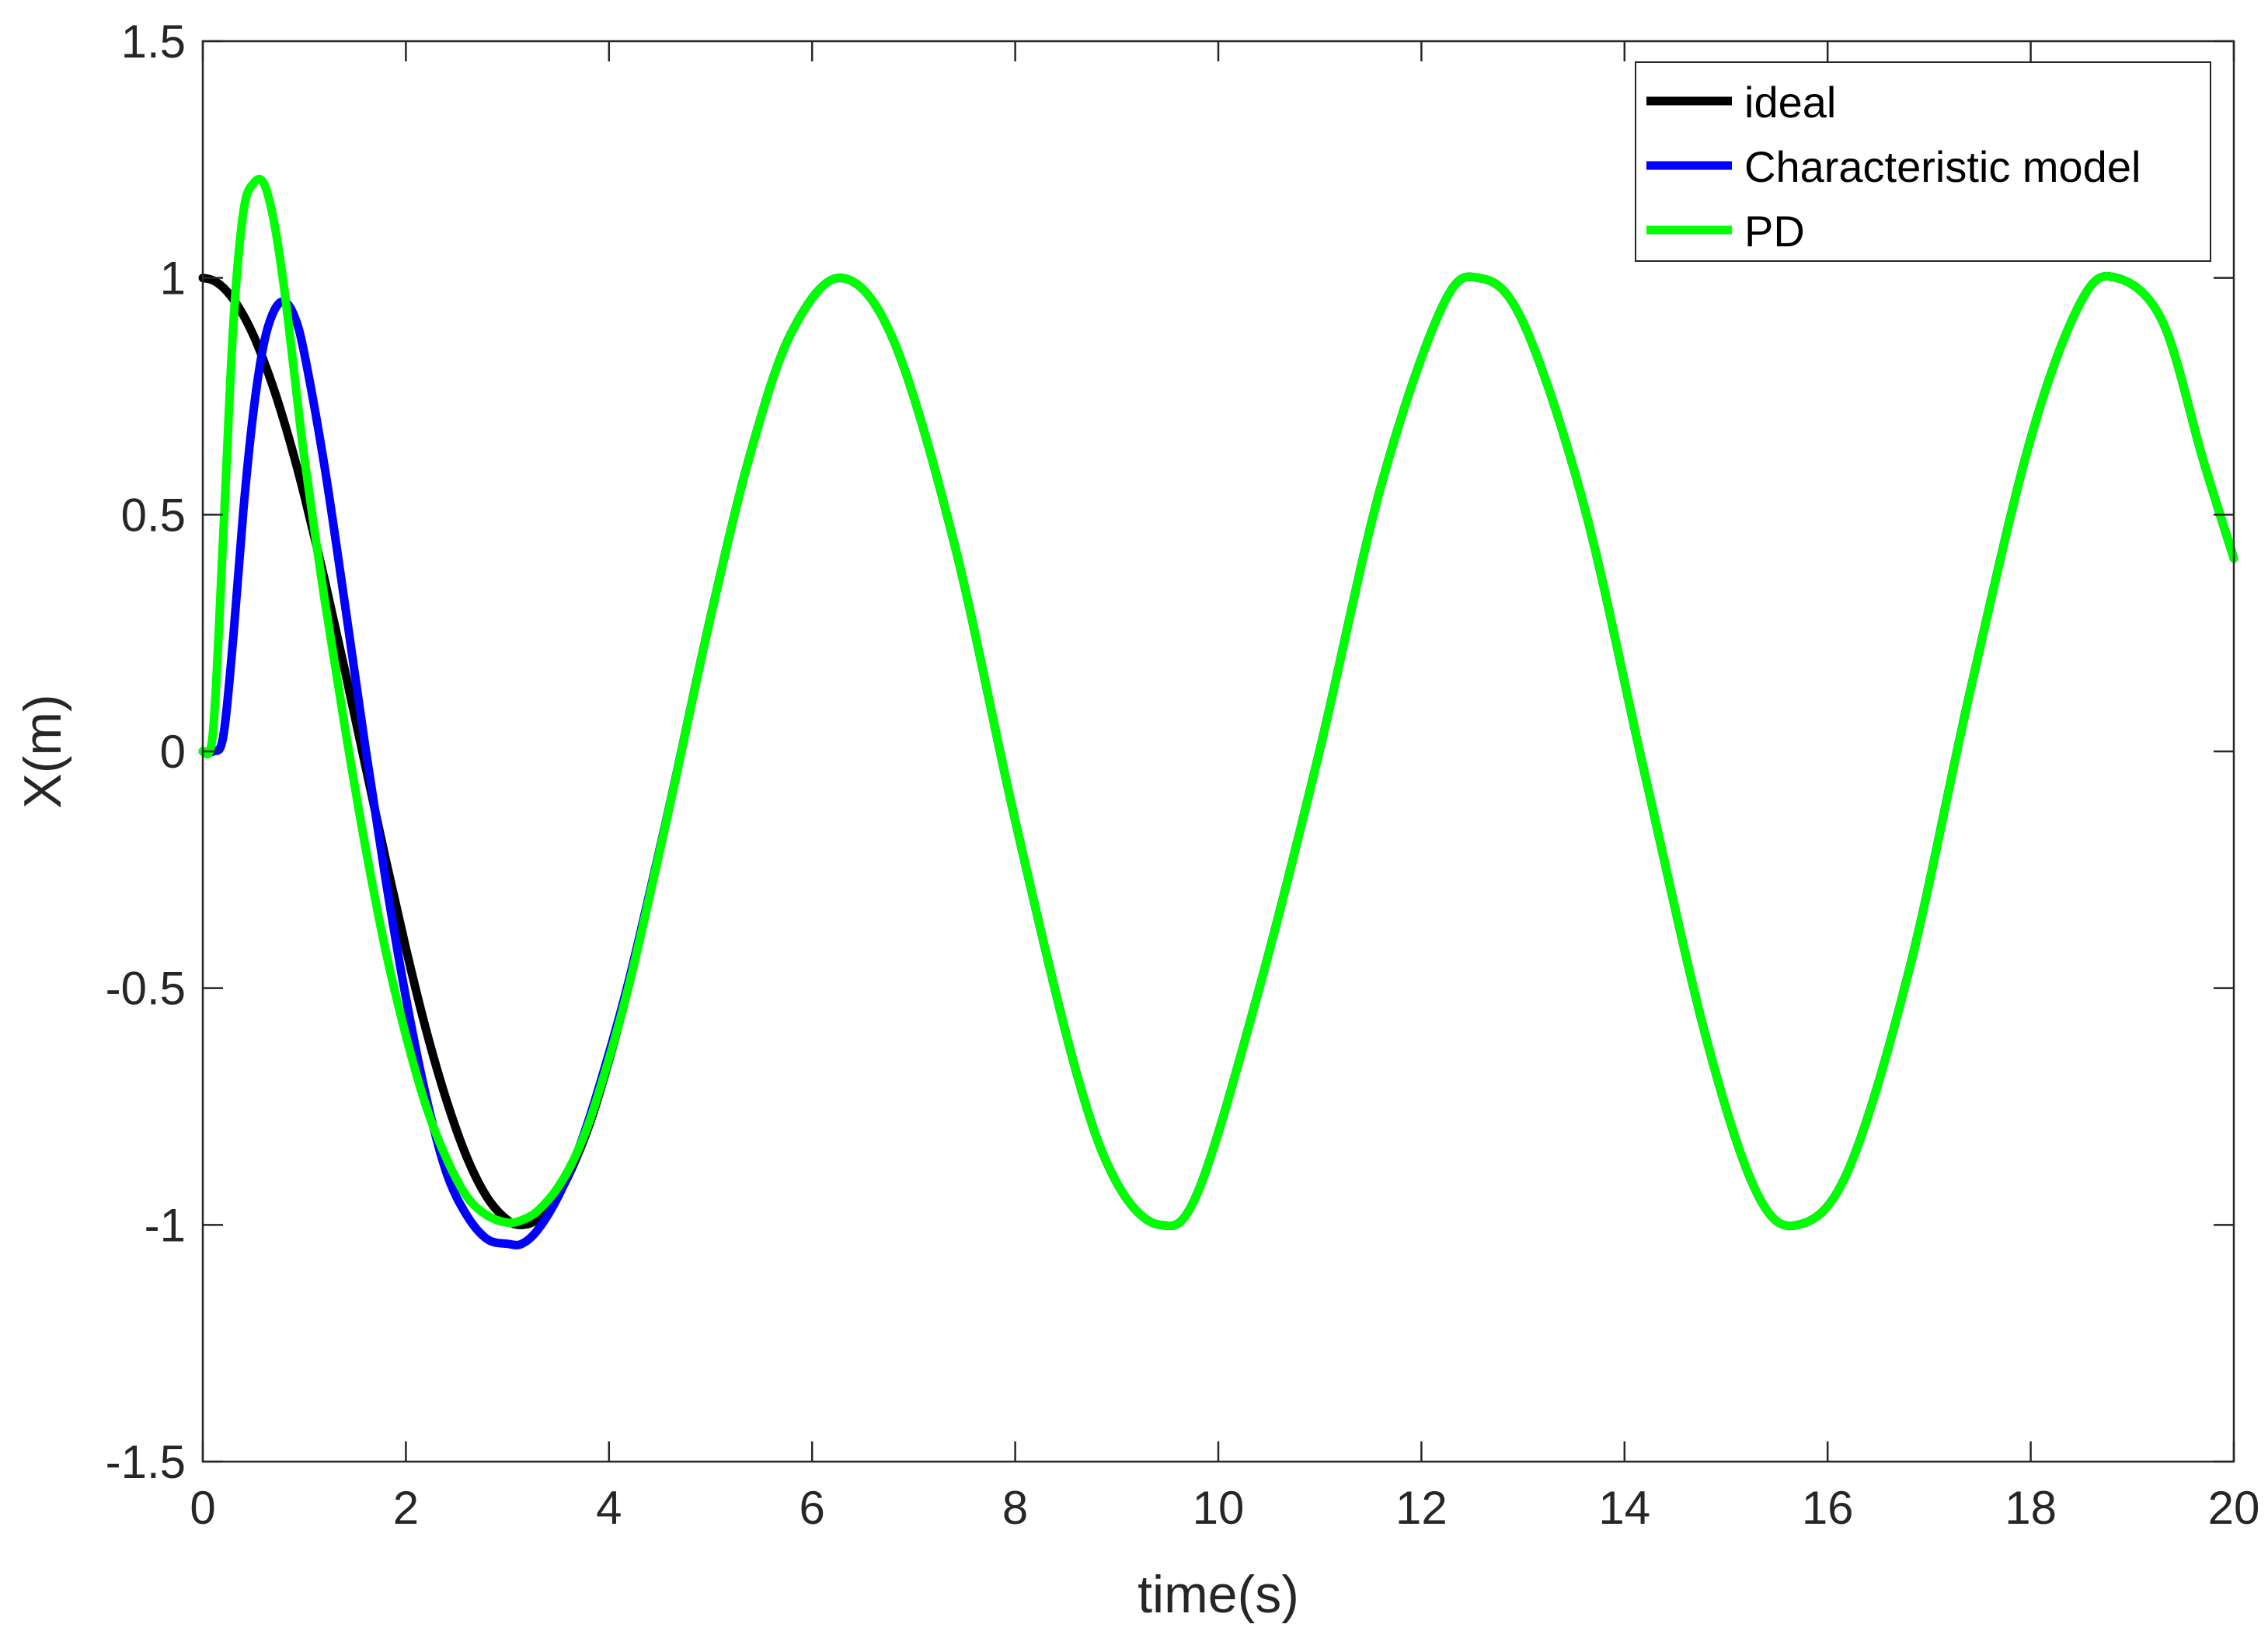 This screenshot has height=1645, width=2268. I want to click on x-tick-label: 16, so click(1828, 1508).